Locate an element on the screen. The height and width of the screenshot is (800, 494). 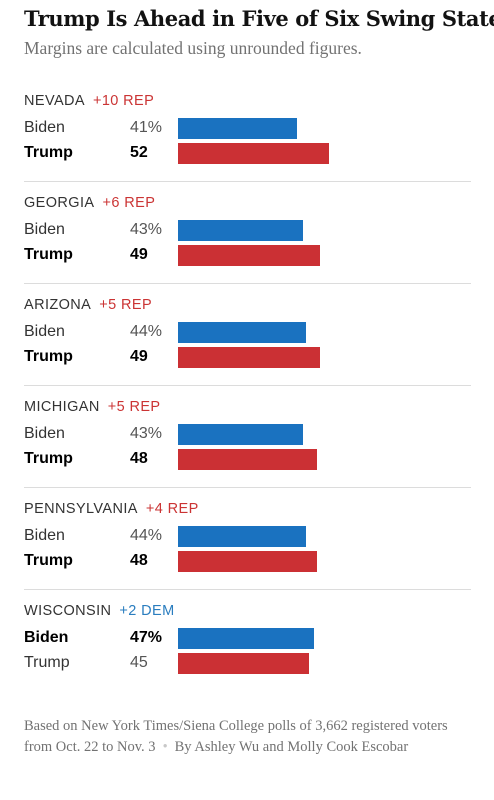
state-header: MICHIGAN +5 REP is located at coordinates (92, 407).